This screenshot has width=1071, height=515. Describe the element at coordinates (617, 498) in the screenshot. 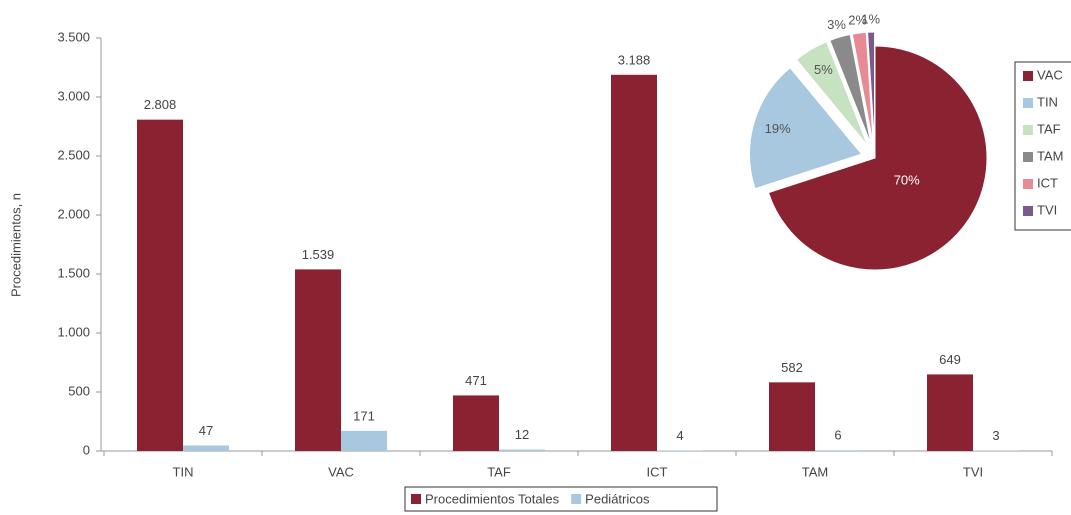

I see `legend-label: Pediátricos` at that location.